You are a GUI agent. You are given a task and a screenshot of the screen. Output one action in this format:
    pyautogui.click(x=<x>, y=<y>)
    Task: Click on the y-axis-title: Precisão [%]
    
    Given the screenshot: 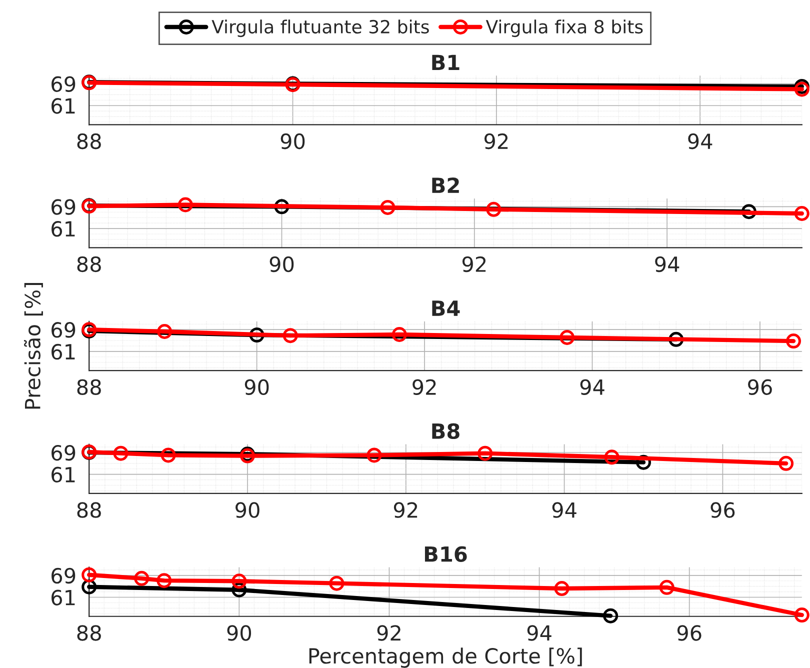 What is the action you would take?
    pyautogui.click(x=33, y=346)
    